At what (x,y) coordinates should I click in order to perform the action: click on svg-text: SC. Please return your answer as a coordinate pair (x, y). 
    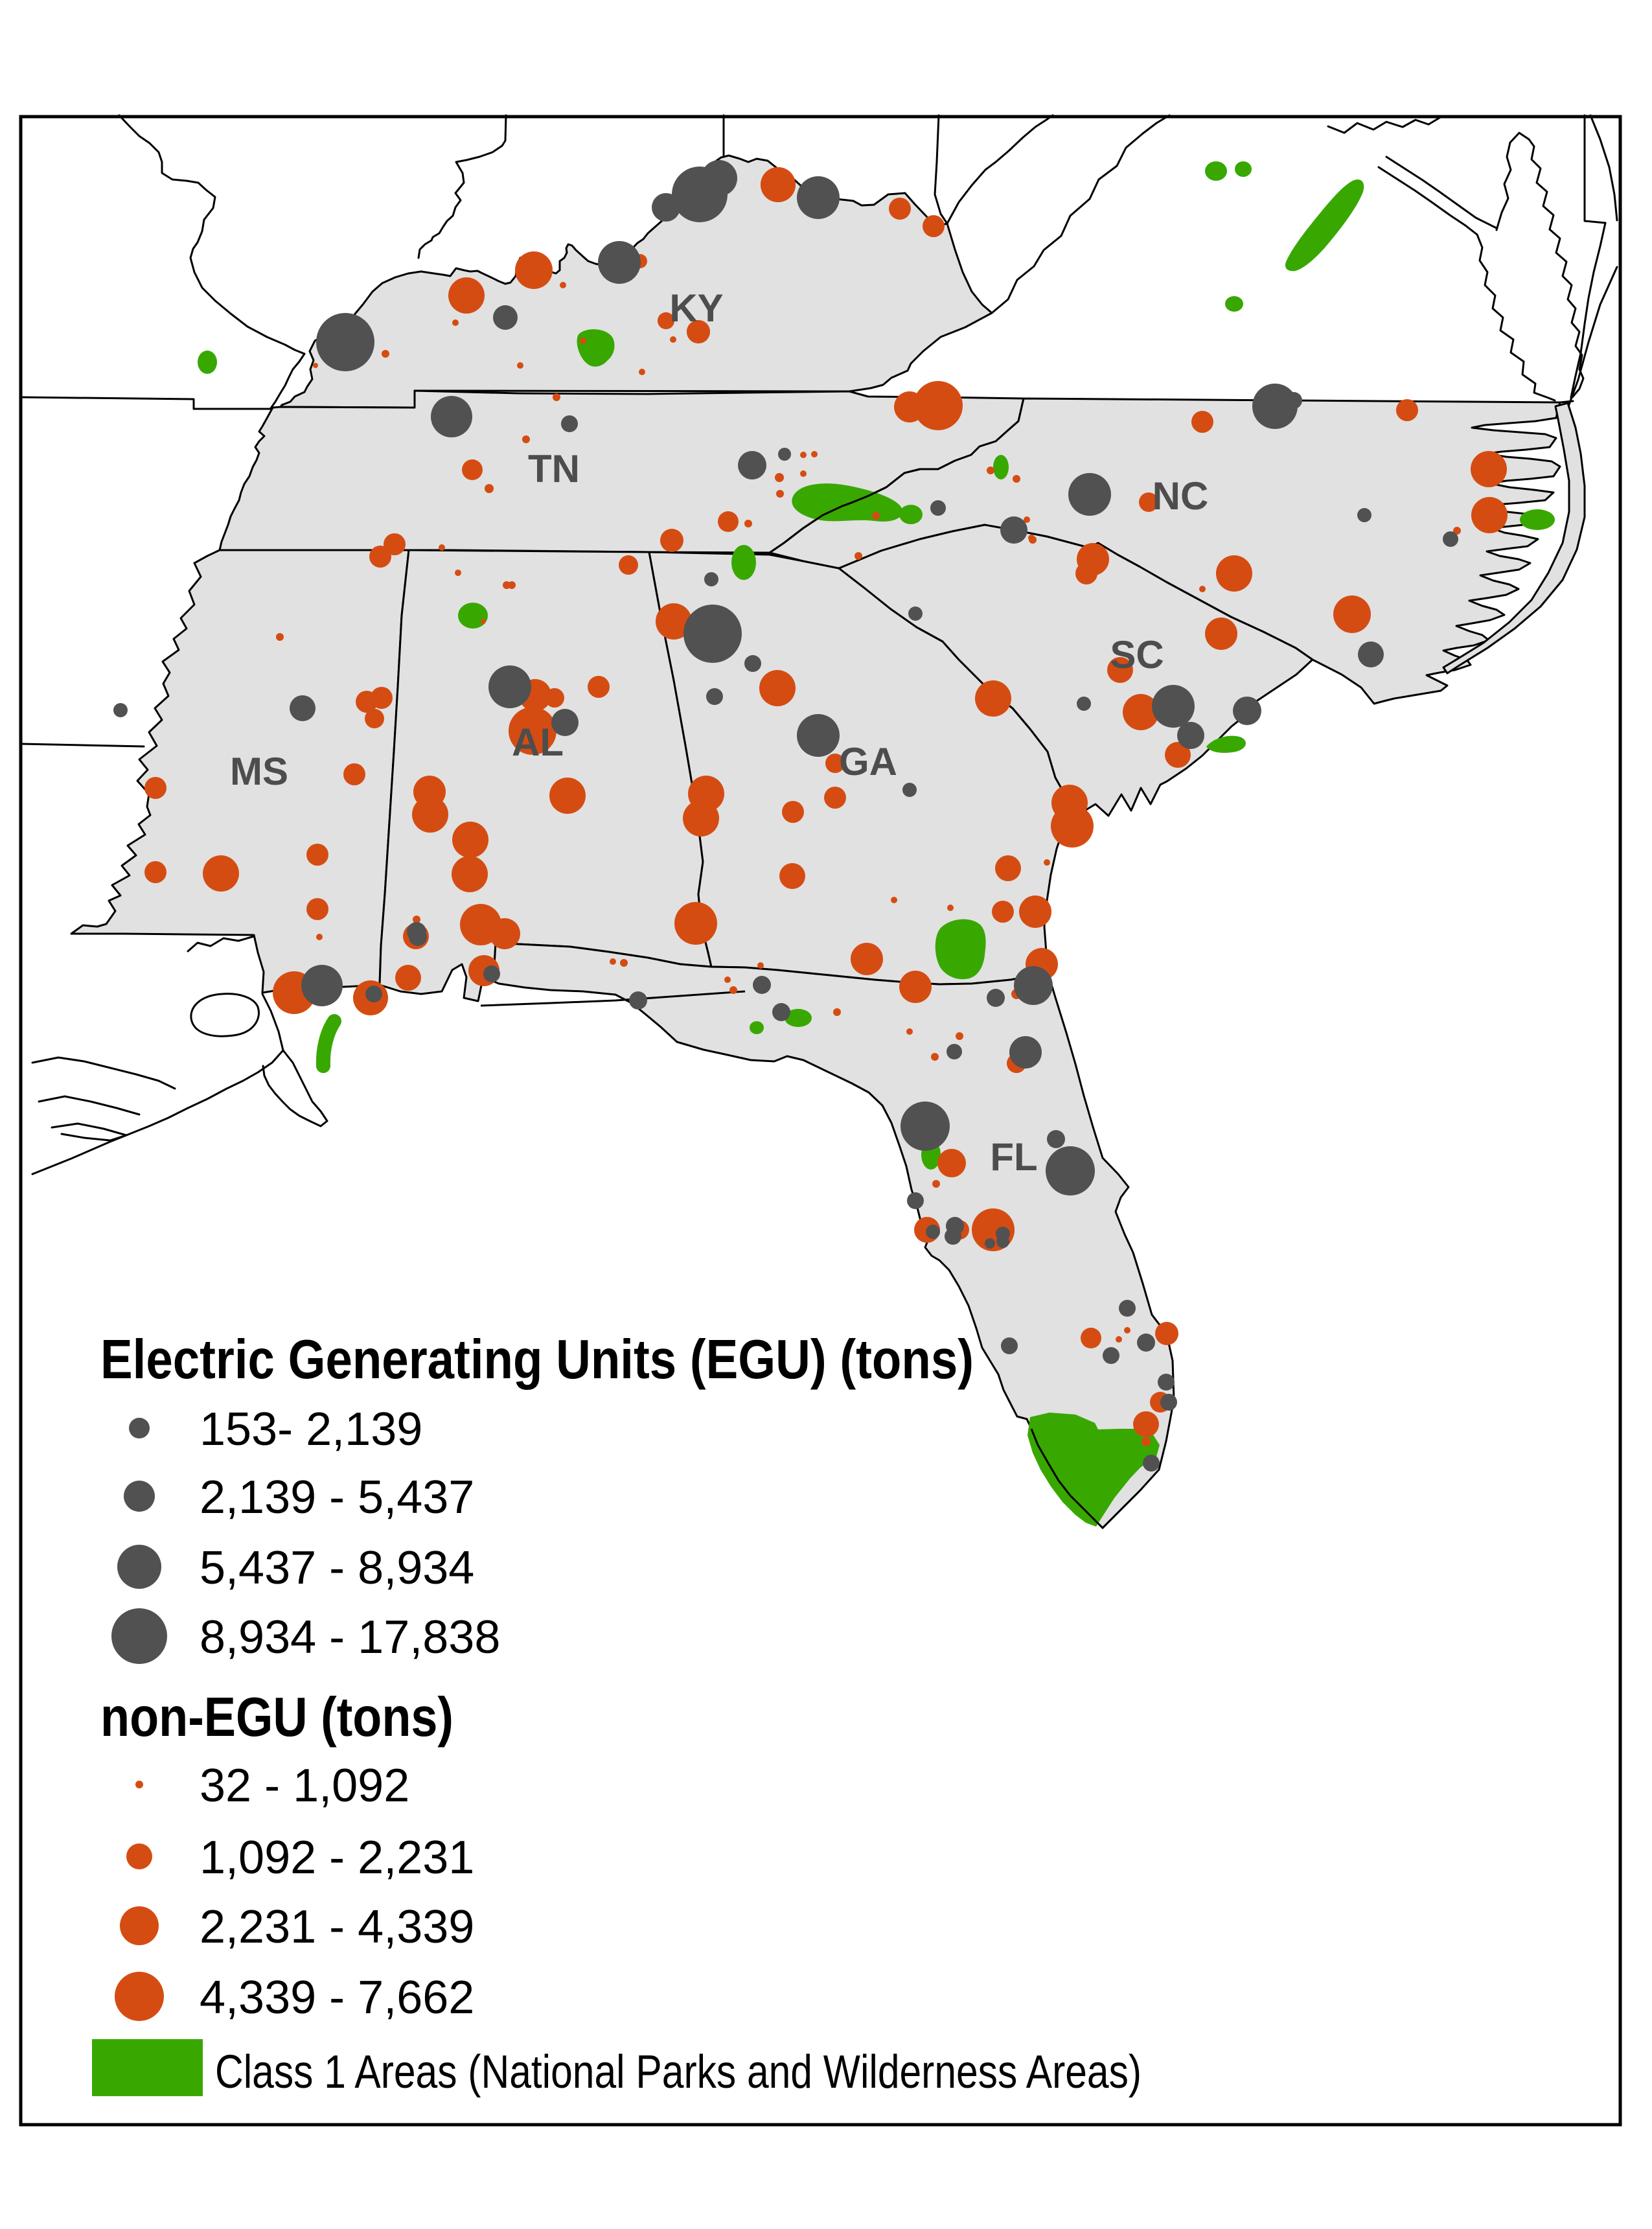
    Looking at the image, I should click on (1137, 654).